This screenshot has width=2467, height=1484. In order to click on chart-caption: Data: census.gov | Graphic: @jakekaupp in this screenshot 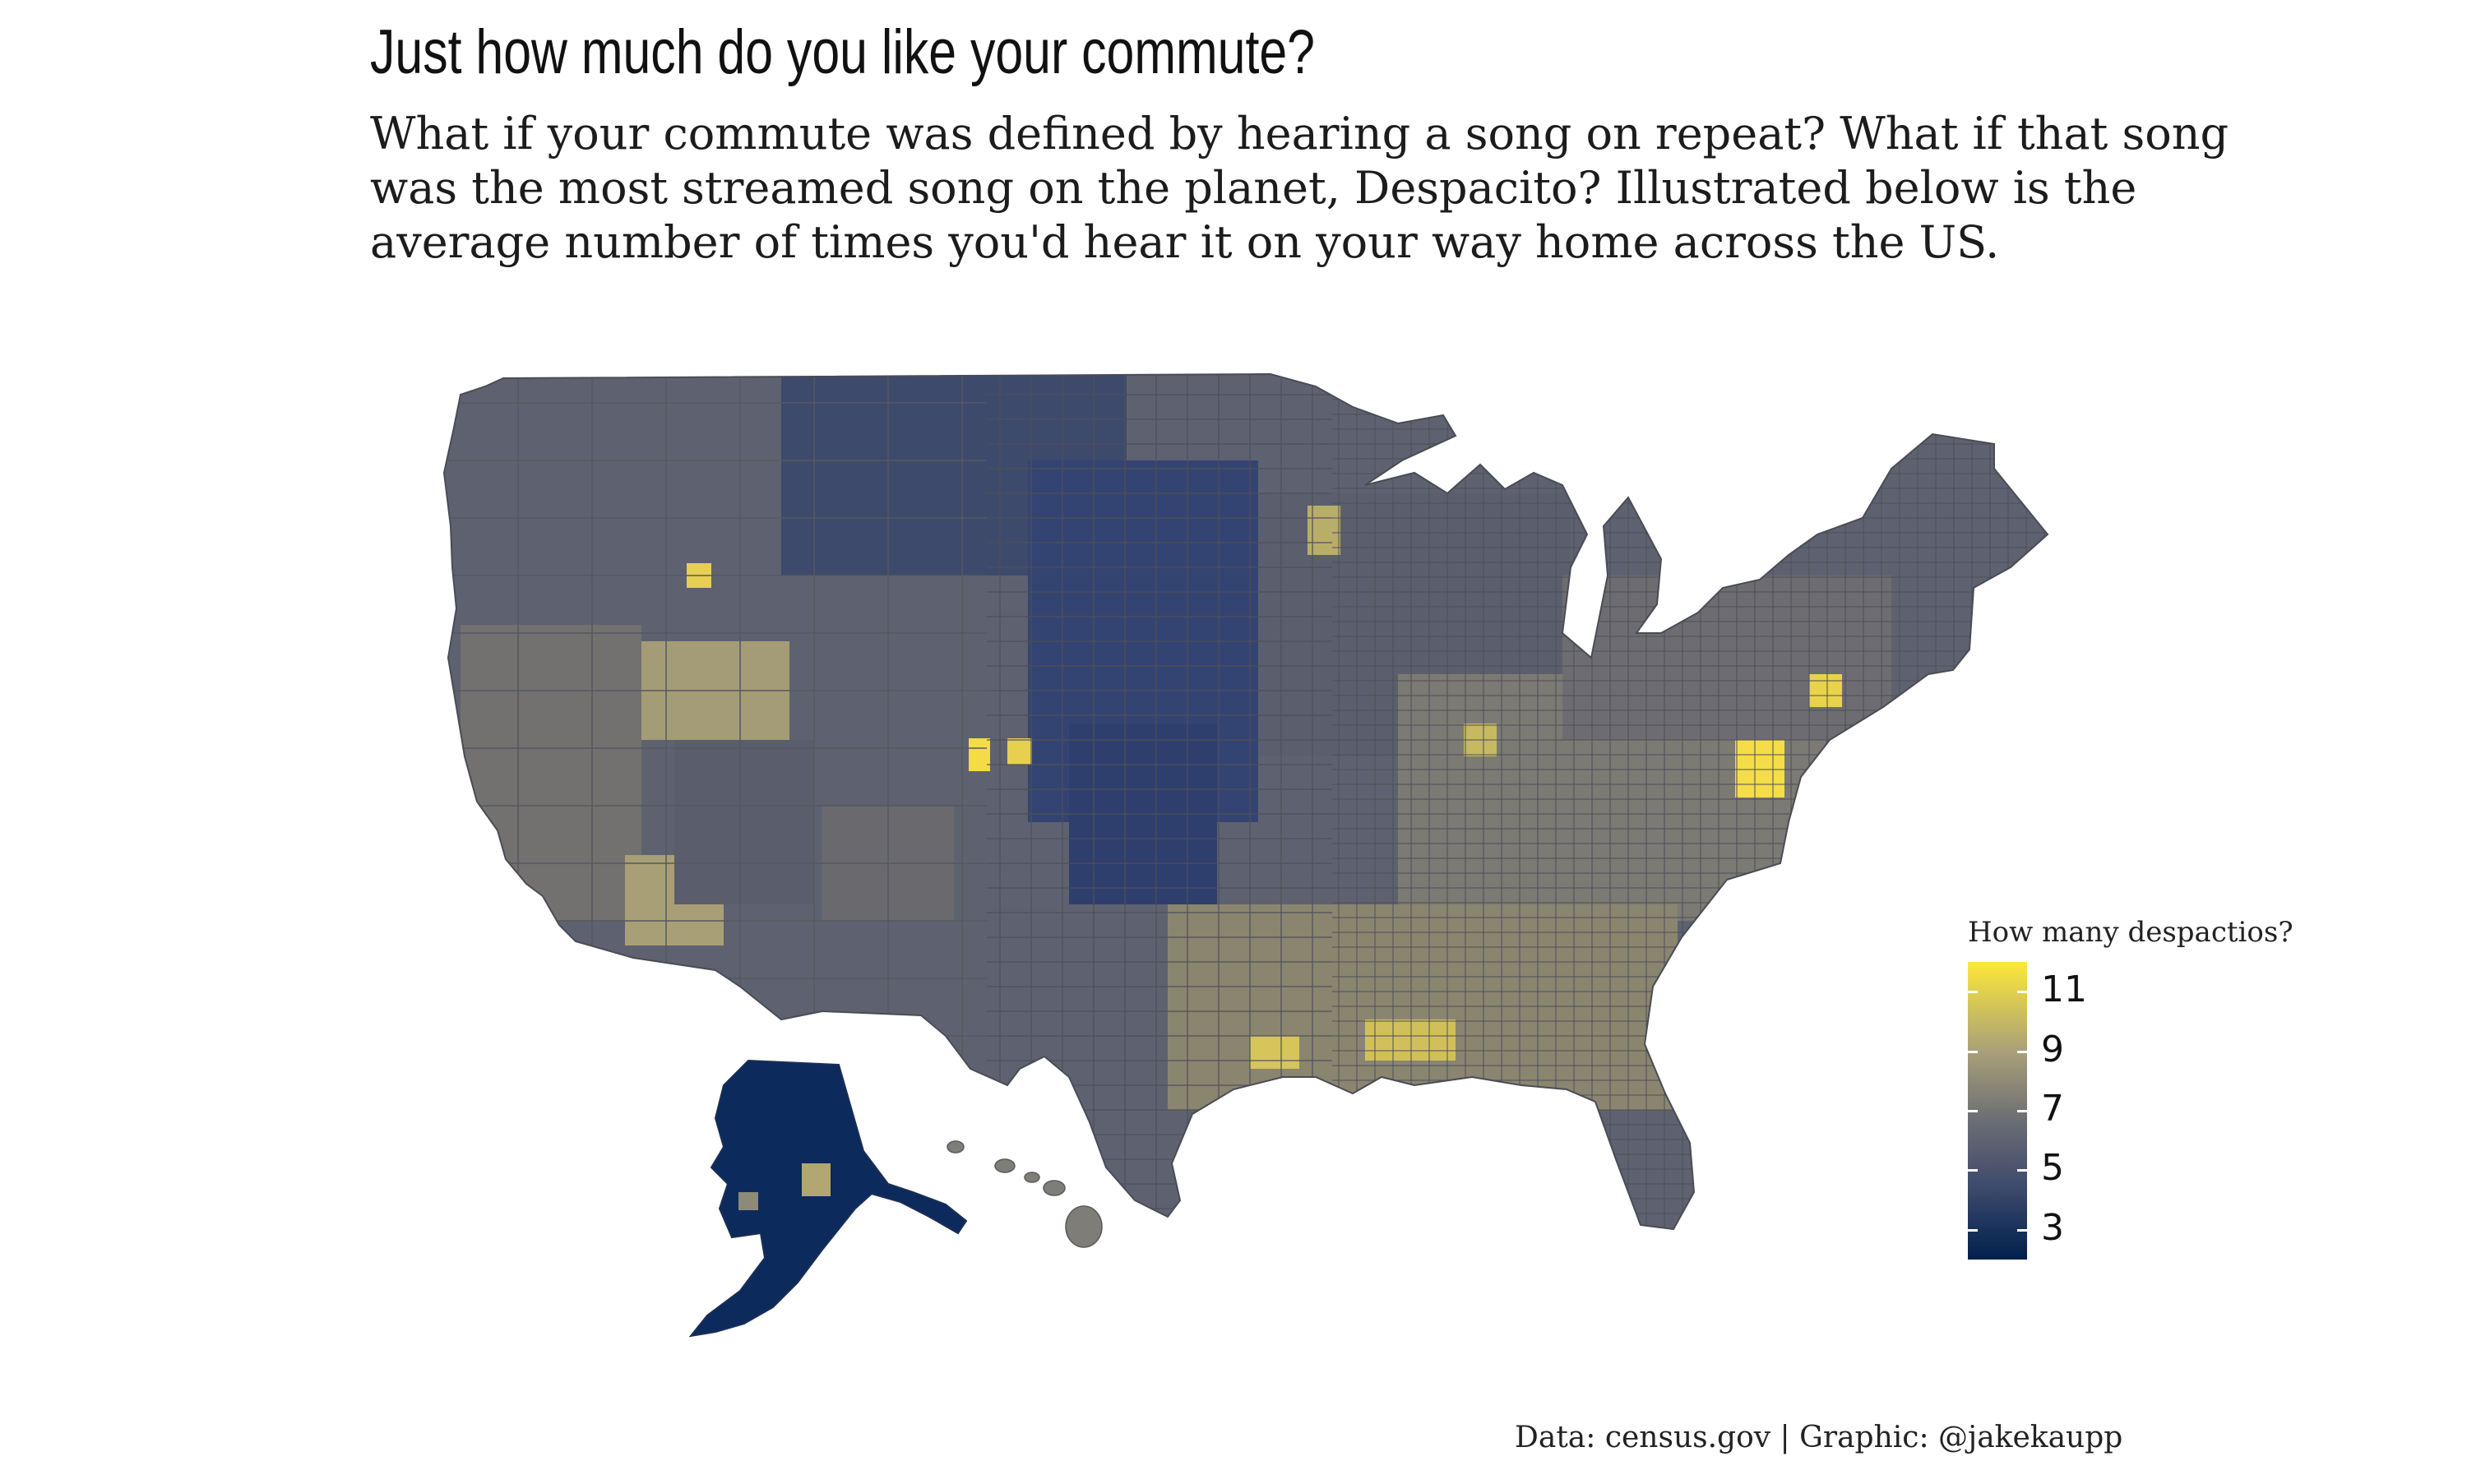, I will do `click(1819, 1438)`.